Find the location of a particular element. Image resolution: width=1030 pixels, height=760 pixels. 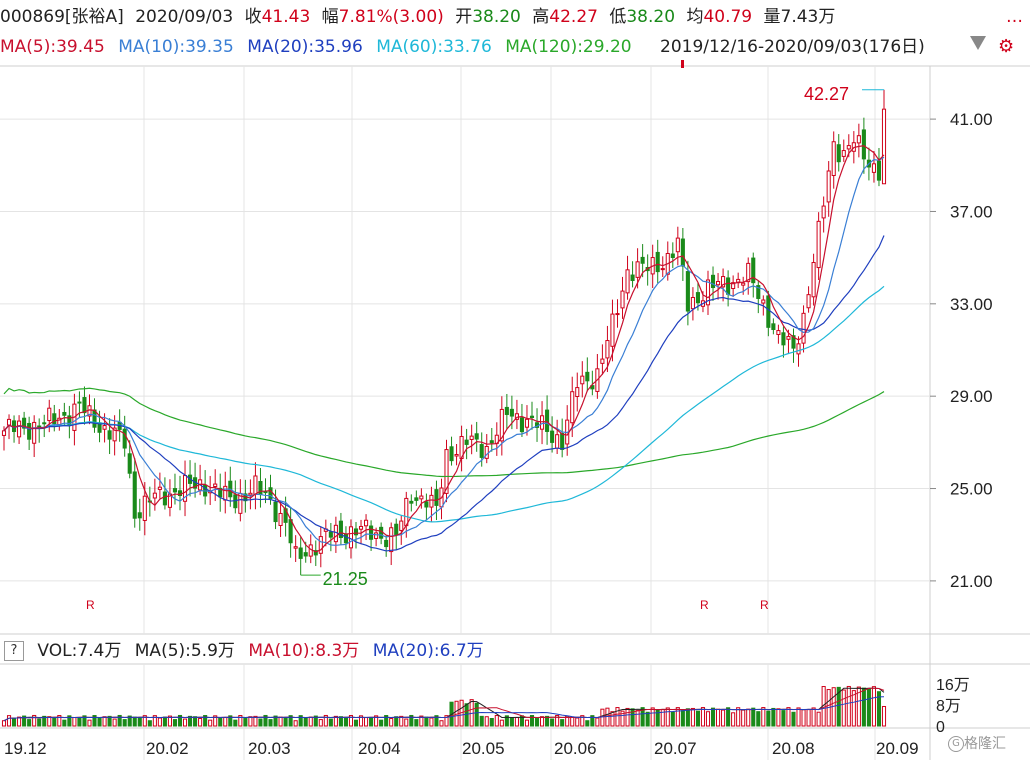

gear-icon: ⚙ is located at coordinates (1006, 46).